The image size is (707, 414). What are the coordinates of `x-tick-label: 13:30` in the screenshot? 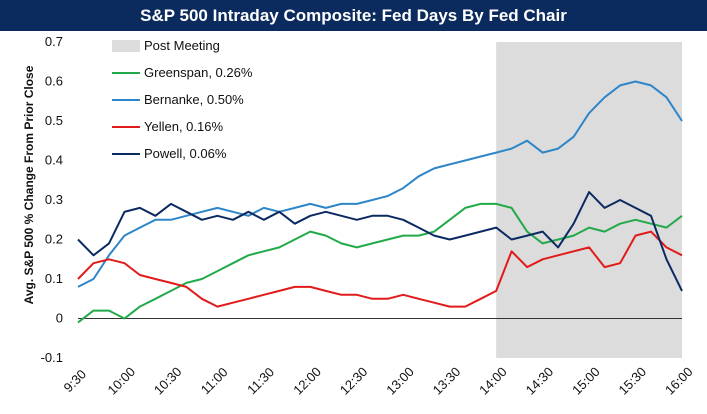 It's located at (447, 381).